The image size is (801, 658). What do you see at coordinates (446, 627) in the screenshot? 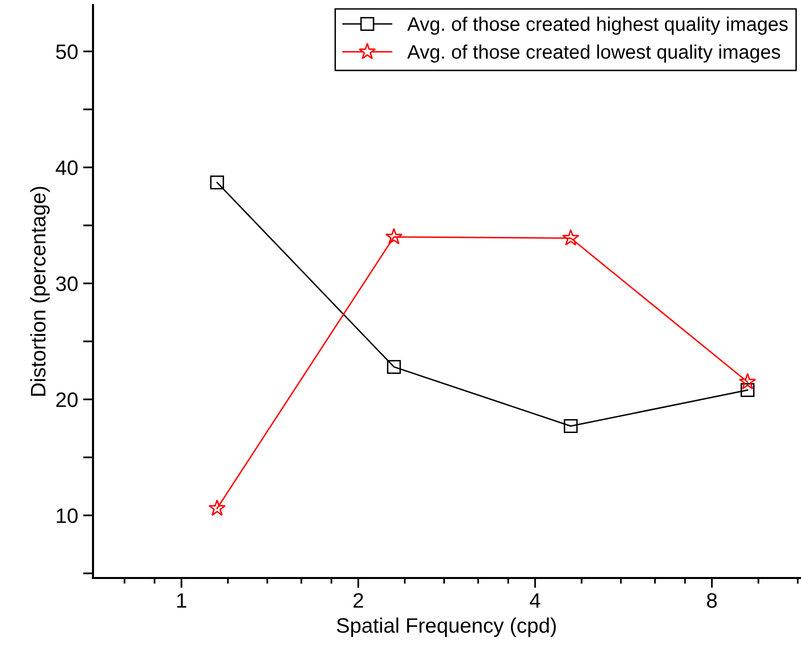
I see `x-axis-title: Spatial Frequency (cpd)` at bounding box center [446, 627].